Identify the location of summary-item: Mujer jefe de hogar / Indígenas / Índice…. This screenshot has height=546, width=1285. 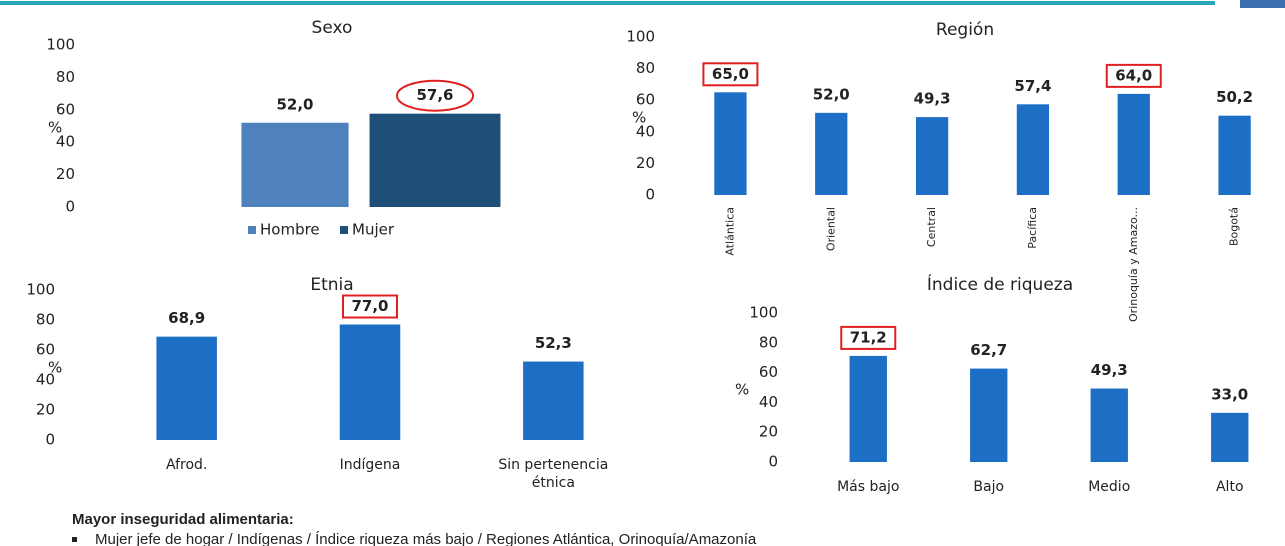
(426, 538).